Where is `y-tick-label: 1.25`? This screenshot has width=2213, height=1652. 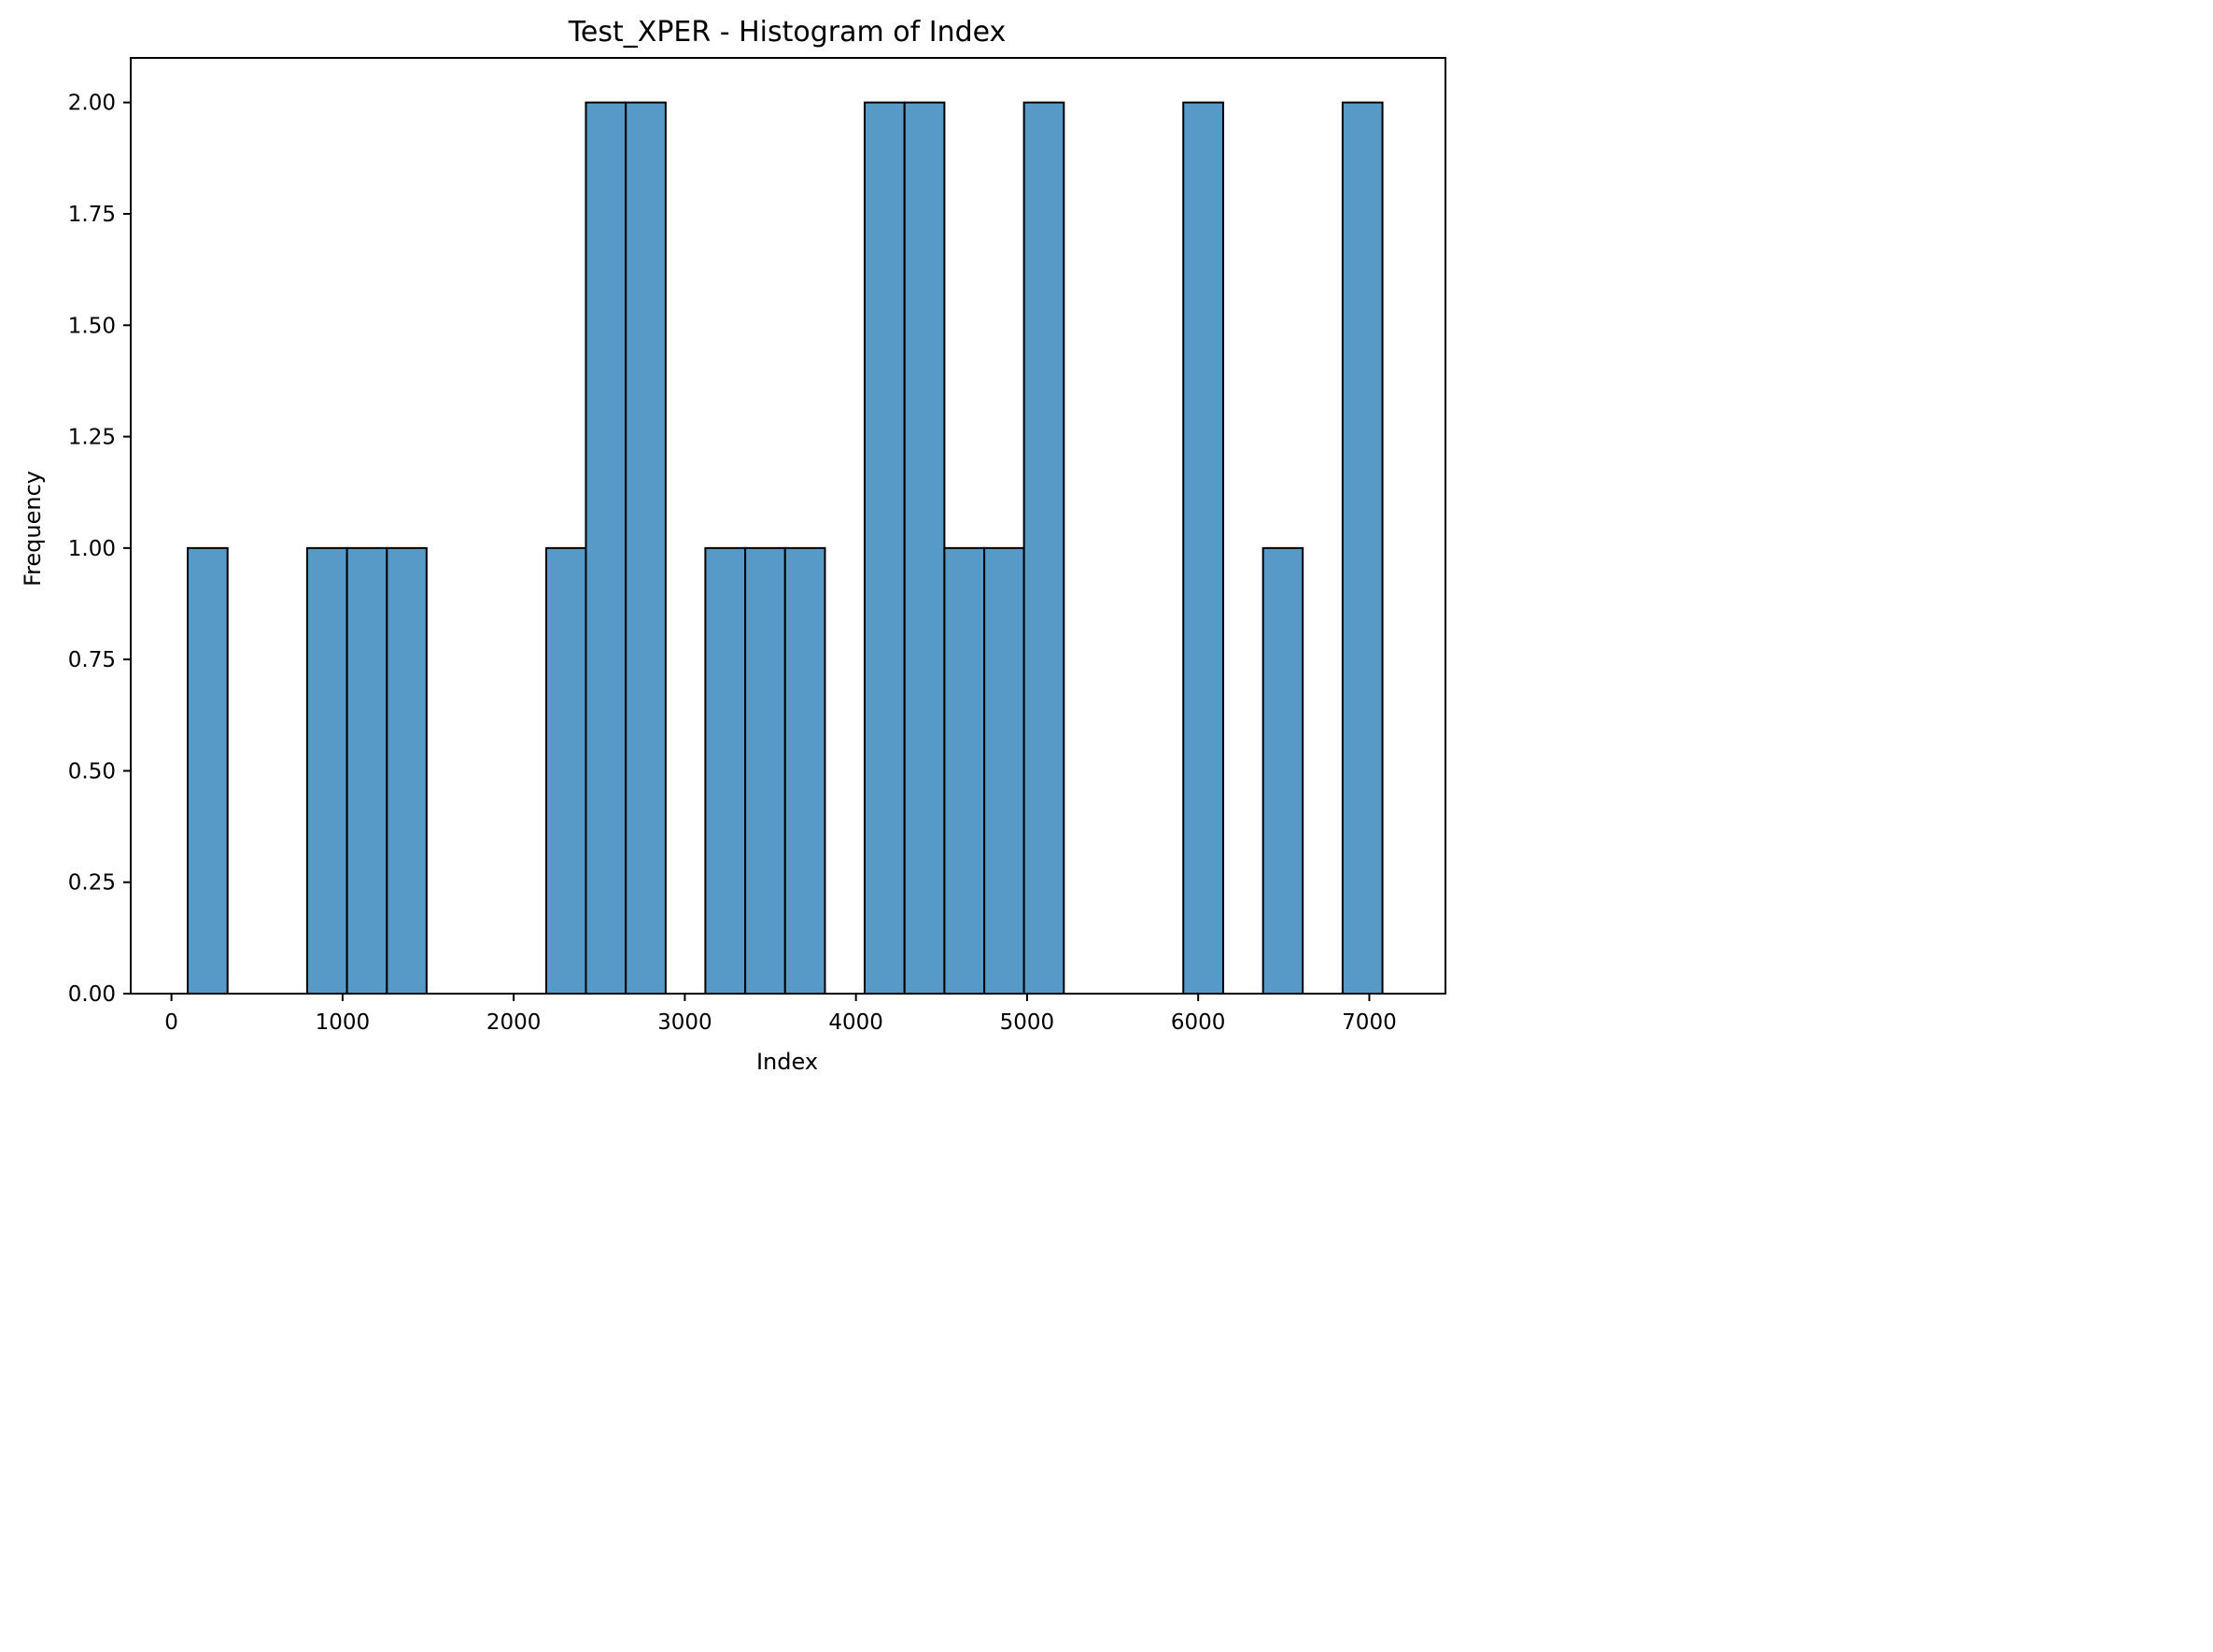
y-tick-label: 1.25 is located at coordinates (92, 438).